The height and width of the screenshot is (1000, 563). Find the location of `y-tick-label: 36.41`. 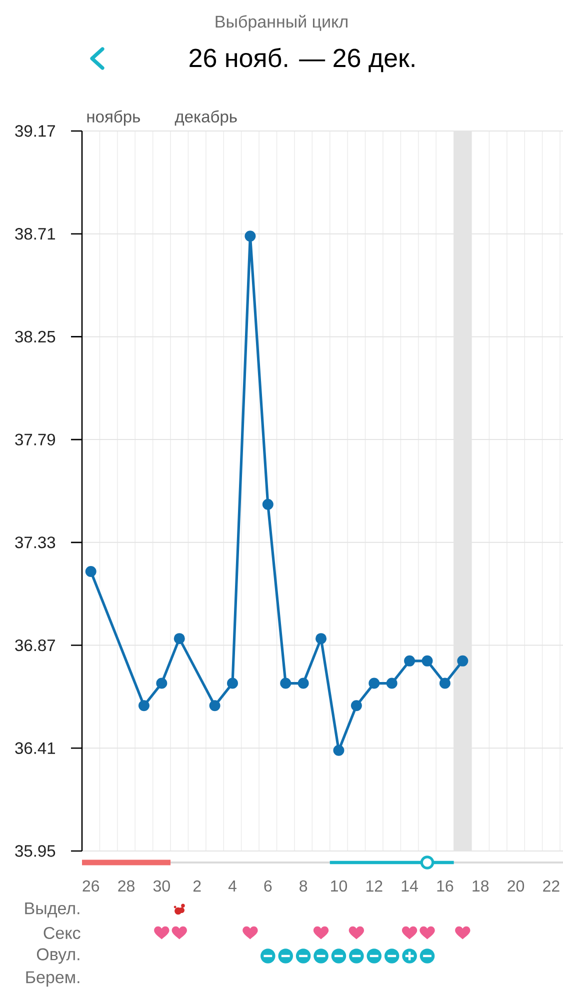

y-tick-label: 36.41 is located at coordinates (35, 748).